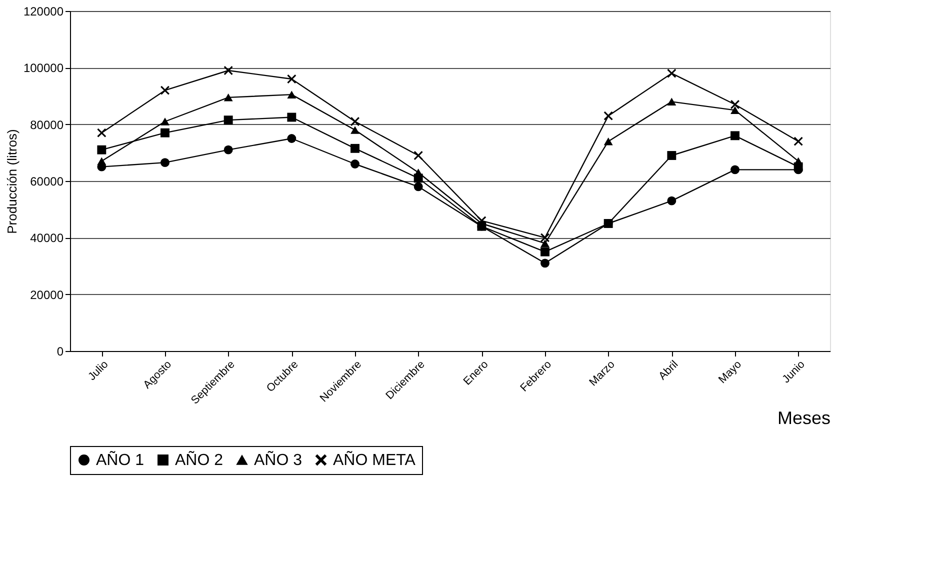  What do you see at coordinates (803, 418) in the screenshot?
I see `x-axis-title: Meses` at bounding box center [803, 418].